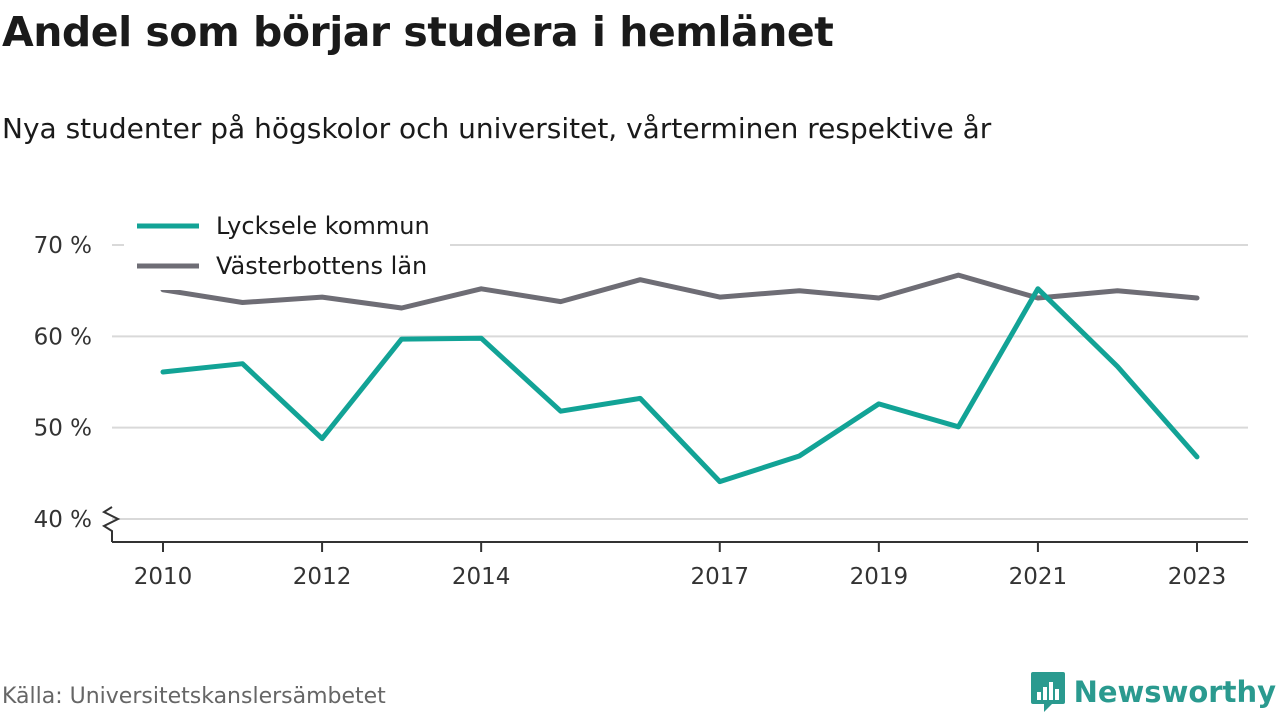 The height and width of the screenshot is (720, 1280). I want to click on x-tick-label-2021: 2021, so click(1038, 577).